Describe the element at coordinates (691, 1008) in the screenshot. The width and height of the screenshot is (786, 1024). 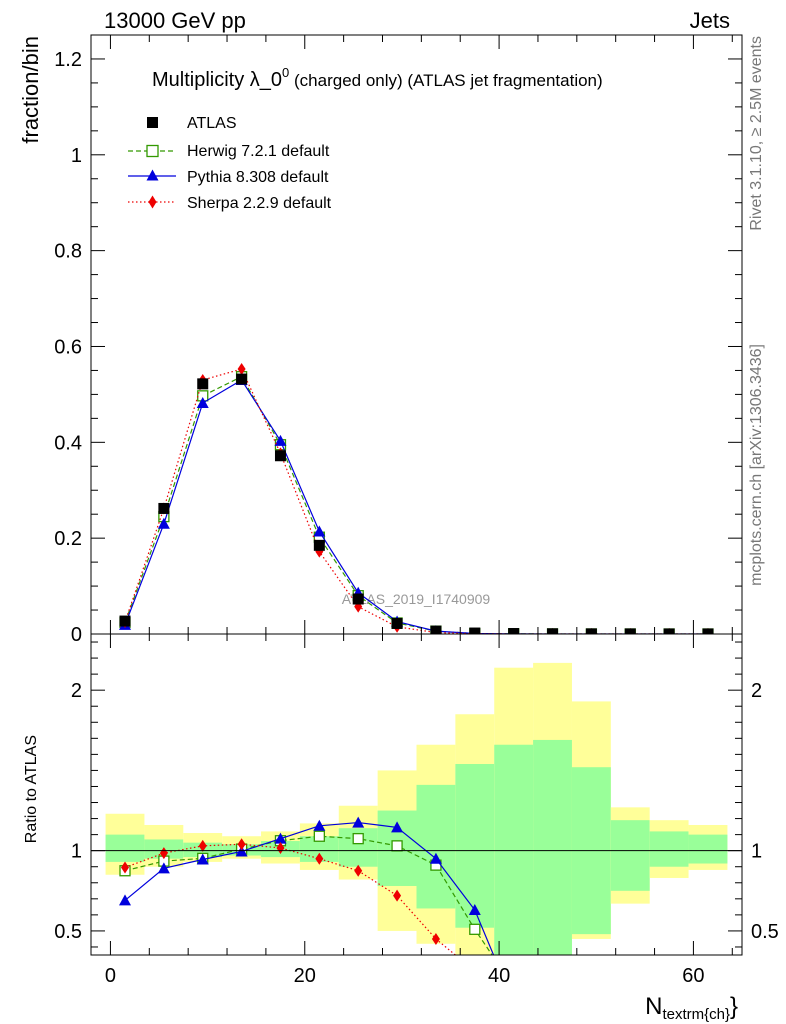
I see `x-axis-label: Ntextrm{ch}}` at that location.